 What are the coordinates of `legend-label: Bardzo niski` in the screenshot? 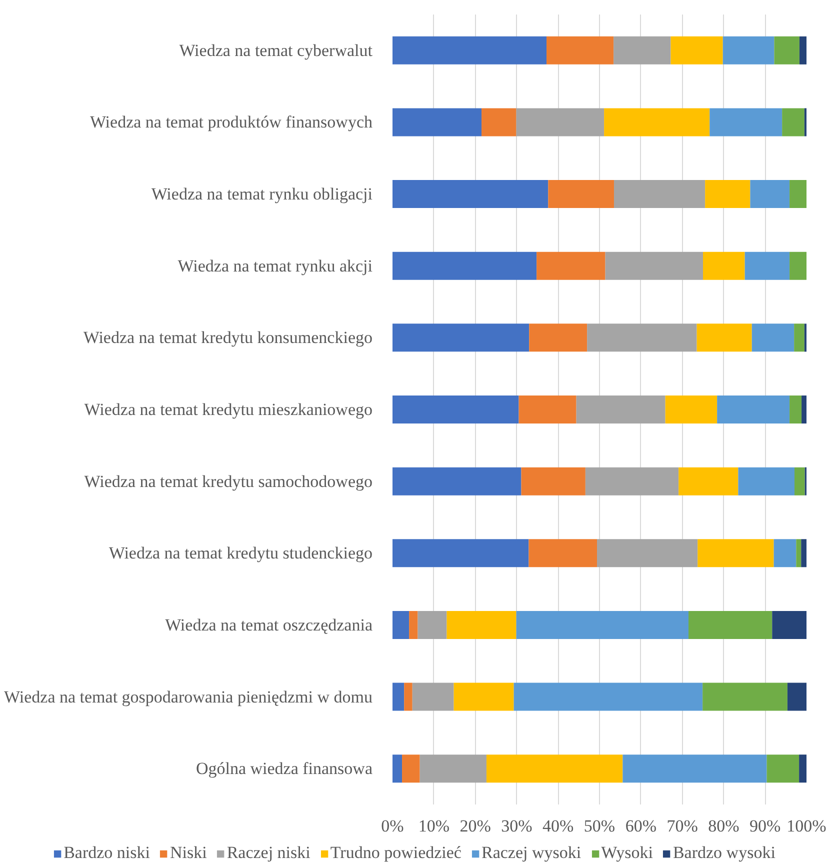 It's located at (107, 853).